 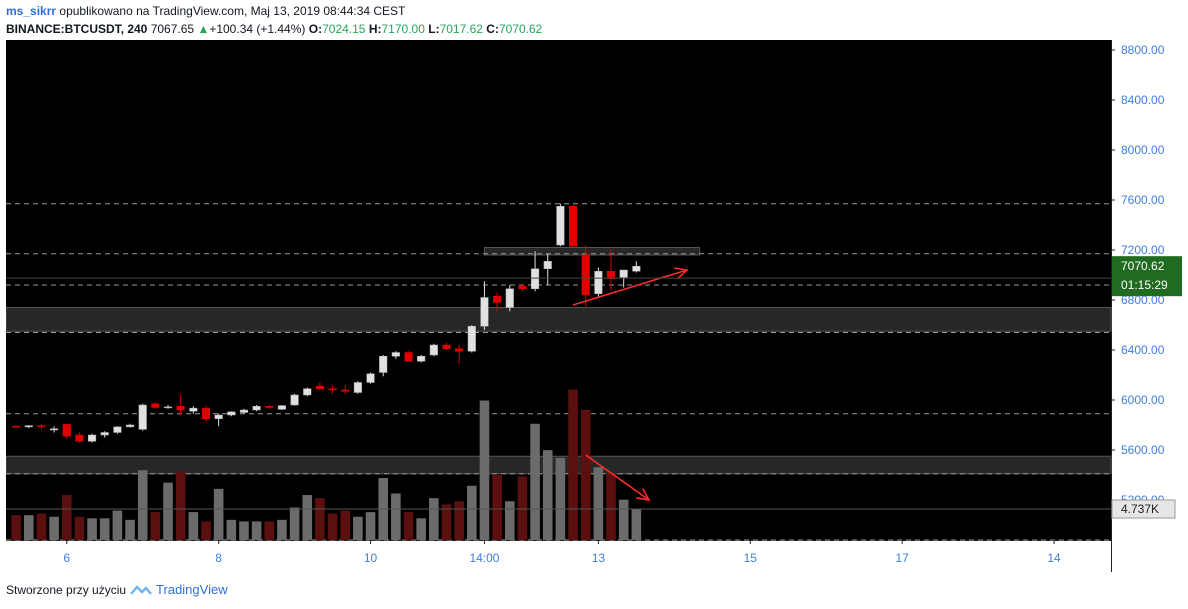 I want to click on price-axis-label: 8800.00, so click(x=1143, y=50).